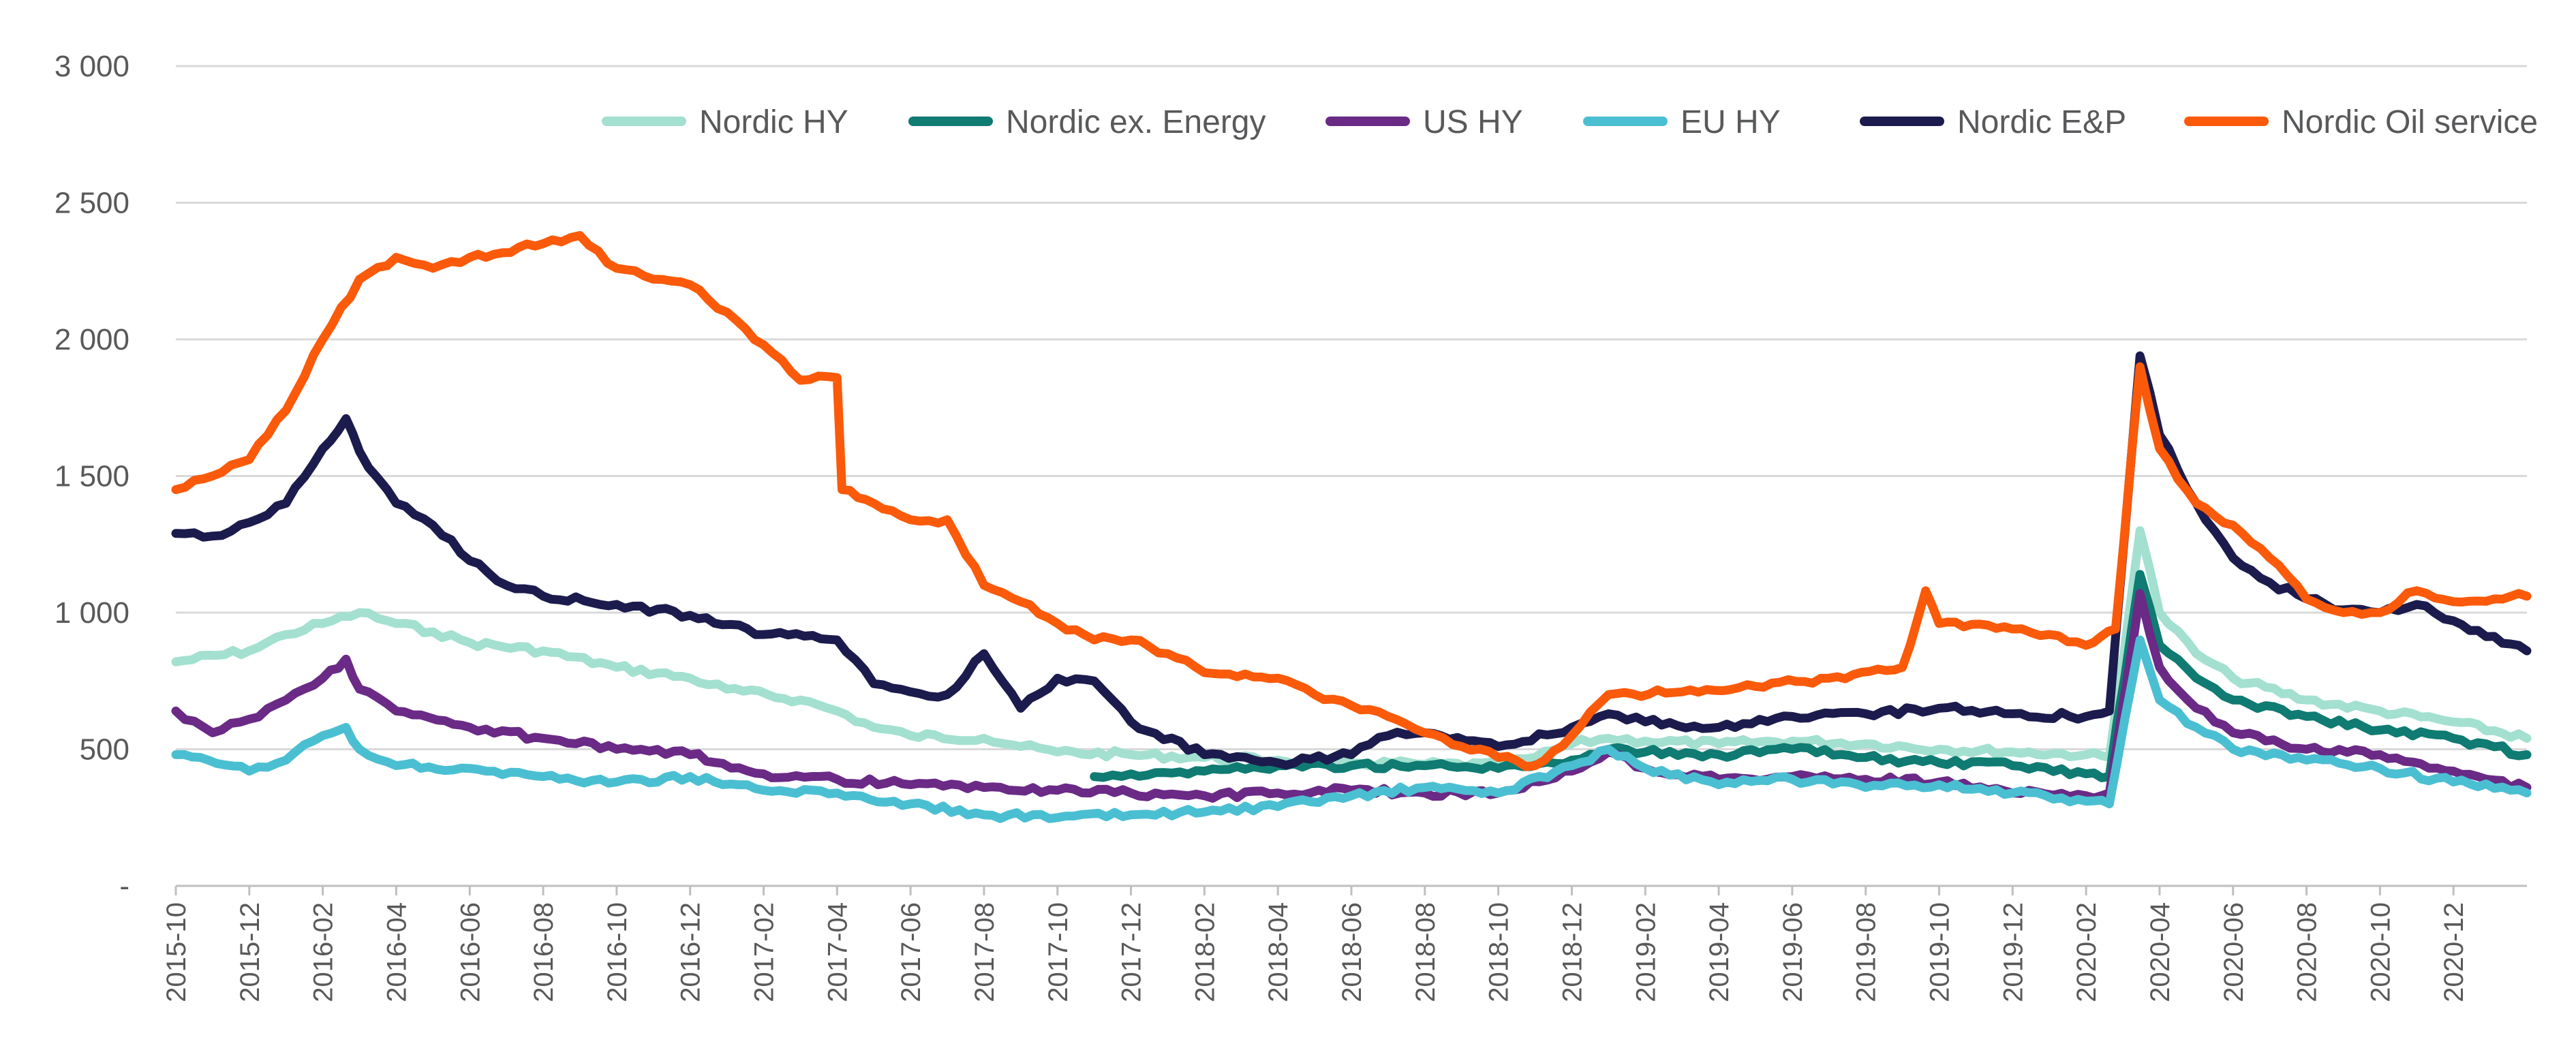 The image size is (2576, 1061). Describe the element at coordinates (92, 66) in the screenshot. I see `y-tick-label: 3 000` at that location.